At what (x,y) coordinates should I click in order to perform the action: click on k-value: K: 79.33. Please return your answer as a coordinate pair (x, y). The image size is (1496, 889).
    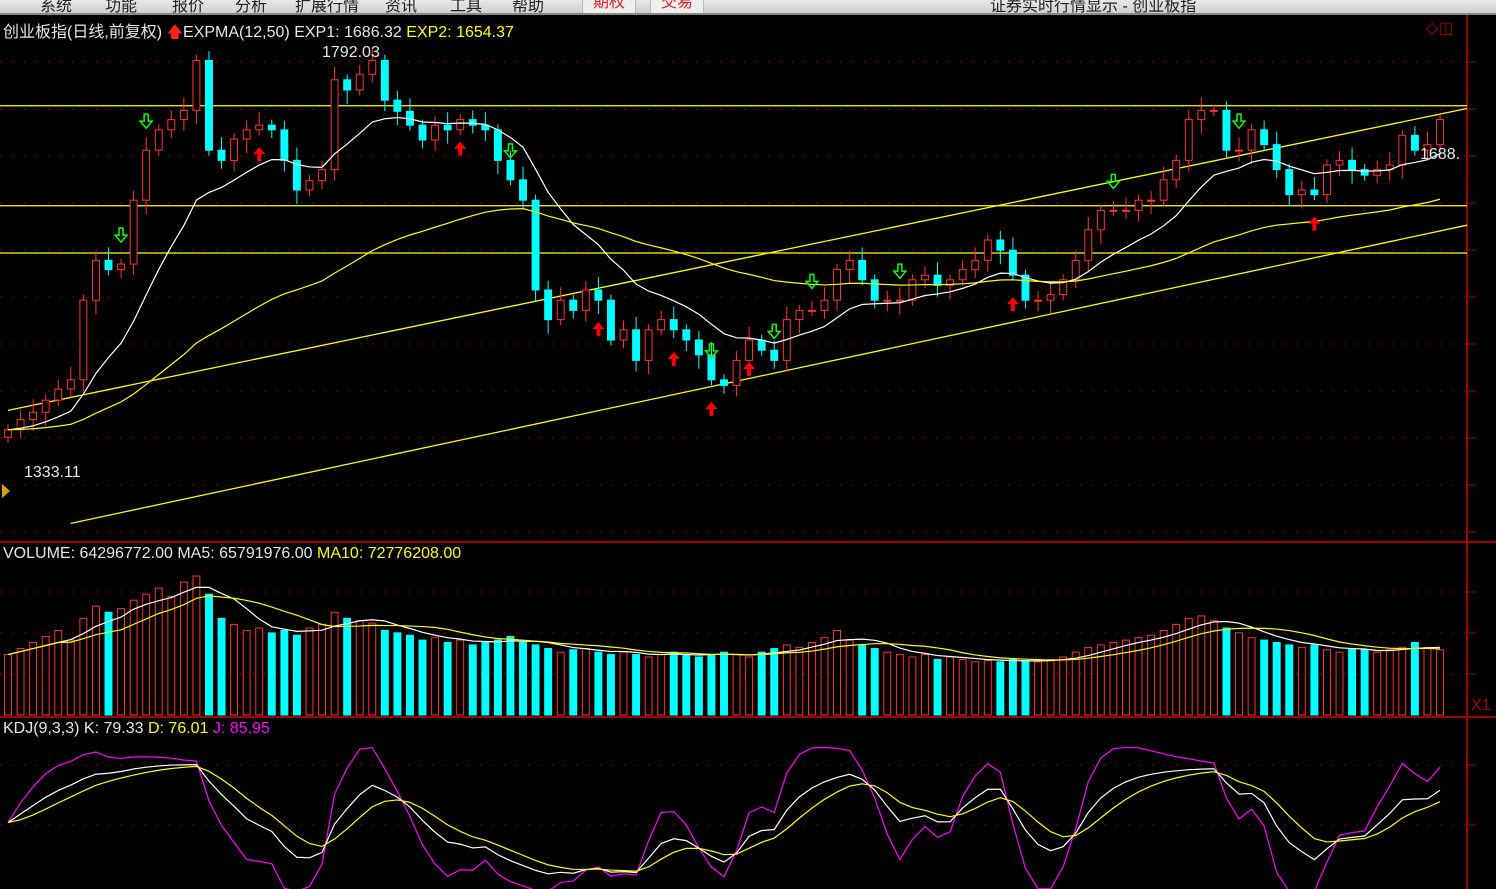
    Looking at the image, I should click on (113, 728).